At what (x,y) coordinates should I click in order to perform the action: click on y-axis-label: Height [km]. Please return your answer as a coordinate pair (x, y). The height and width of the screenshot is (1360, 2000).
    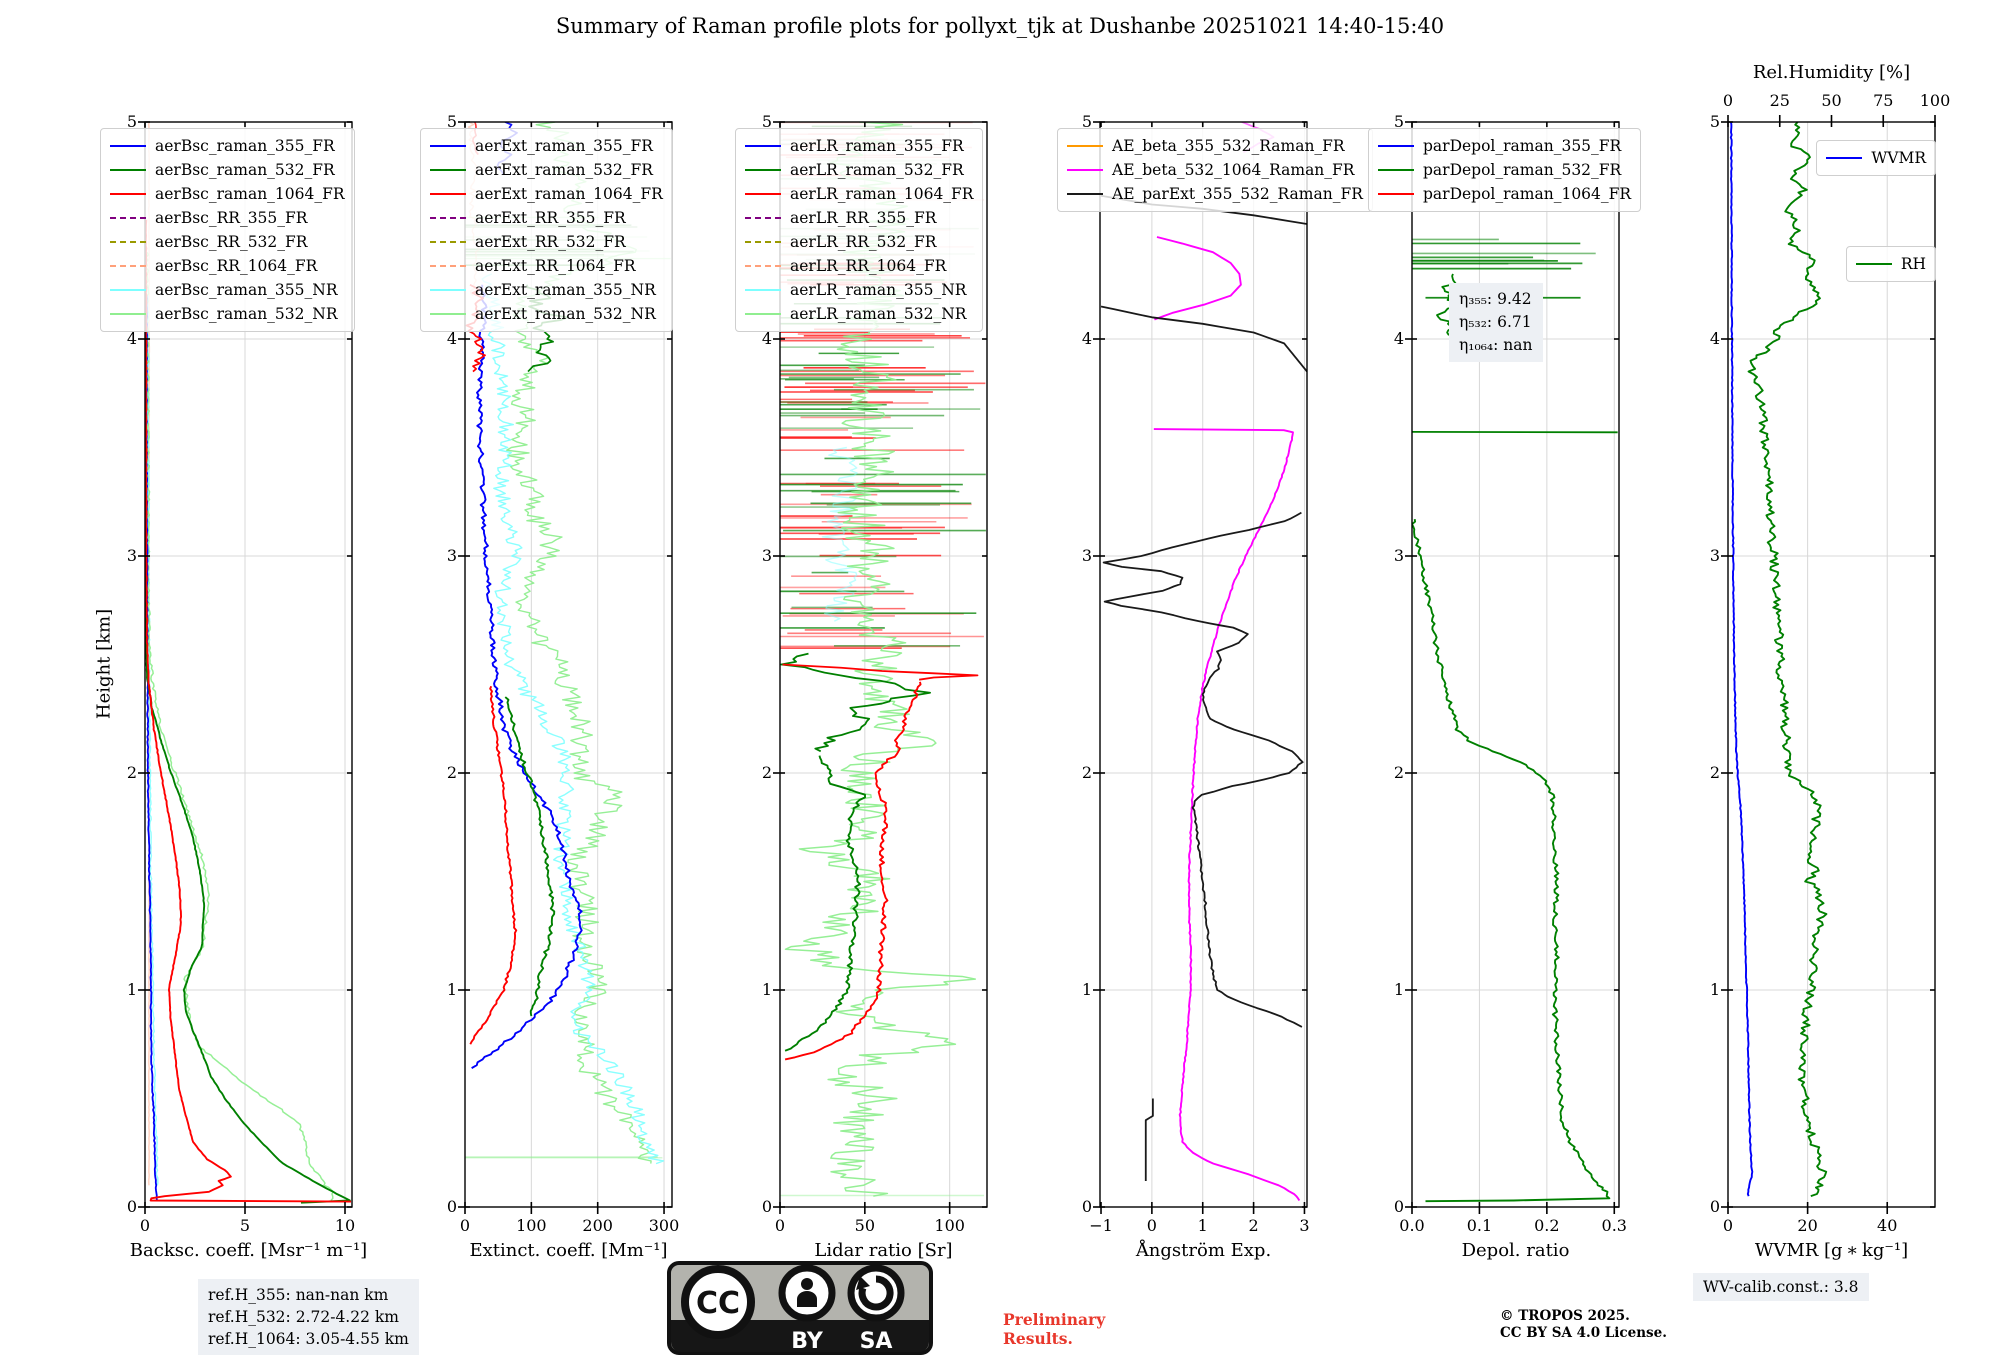
    Looking at the image, I should click on (104, 664).